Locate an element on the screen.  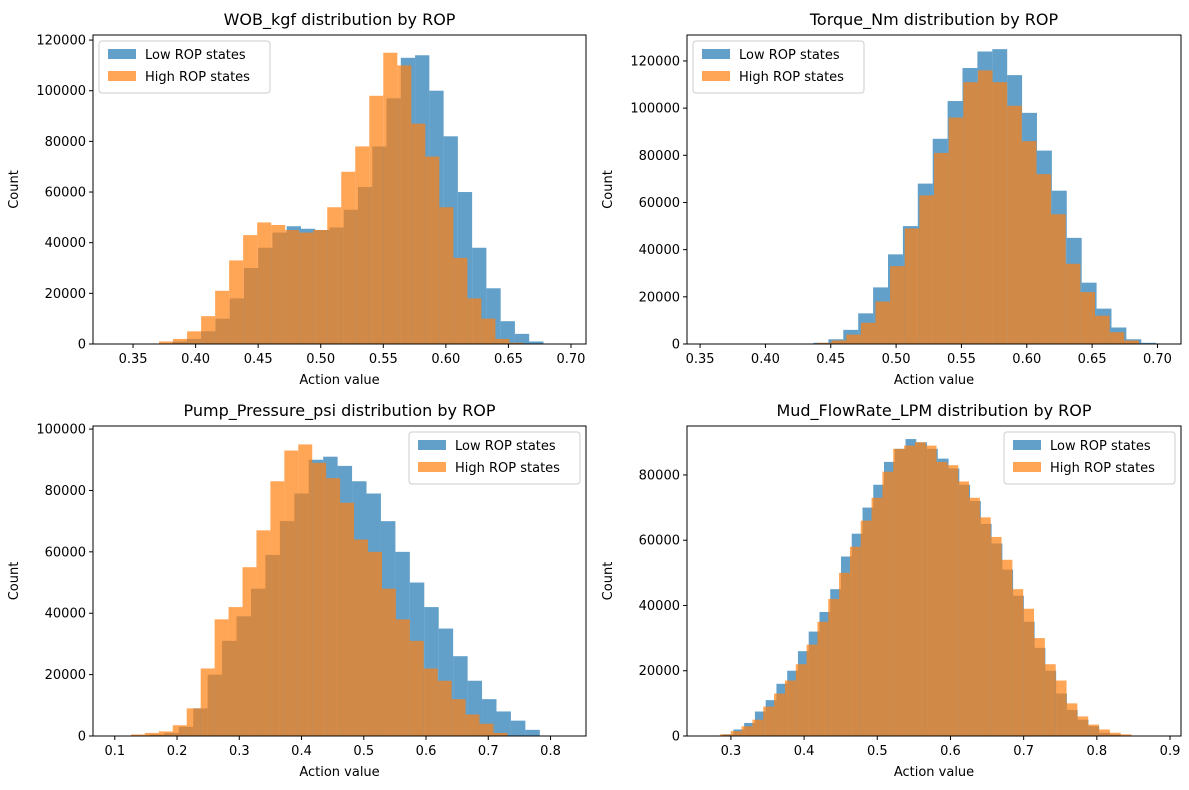
panel-title: WOB_kgf distribution by ROP is located at coordinates (340, 20).